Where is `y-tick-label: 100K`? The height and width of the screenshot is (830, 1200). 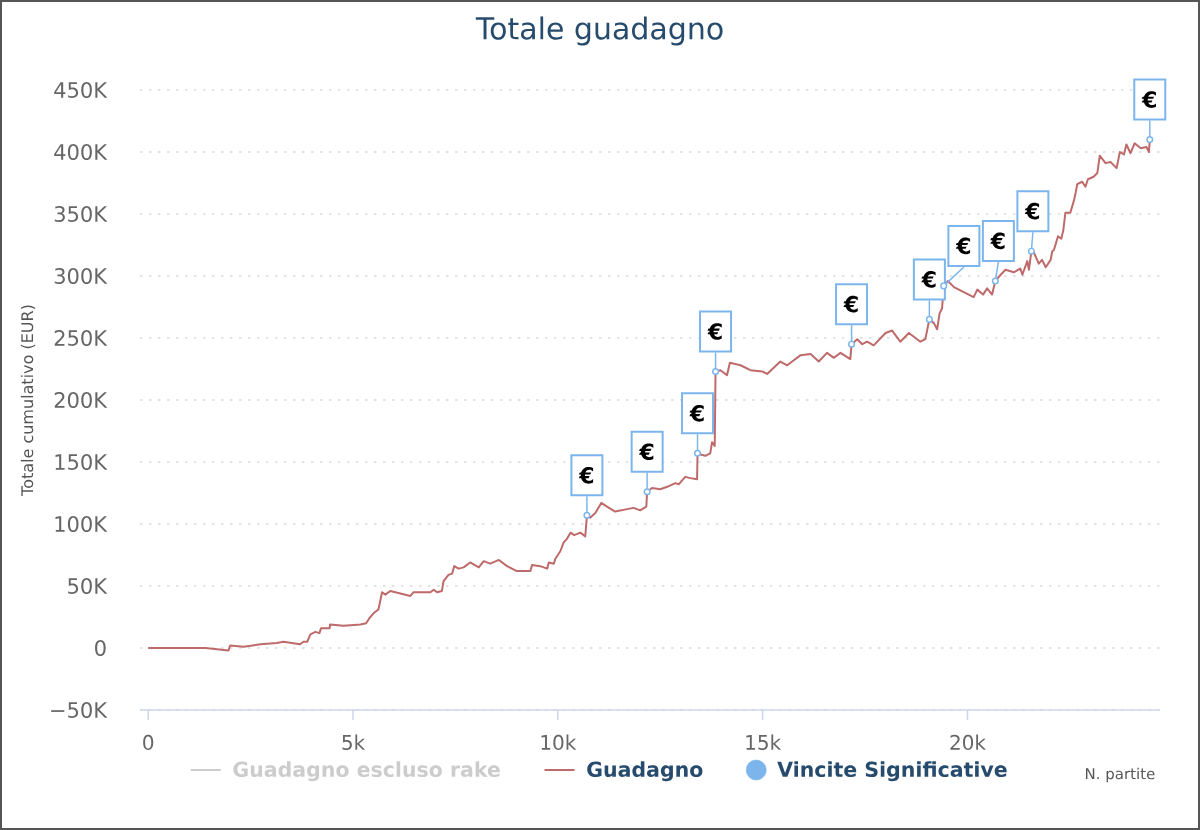 y-tick-label: 100K is located at coordinates (81, 524).